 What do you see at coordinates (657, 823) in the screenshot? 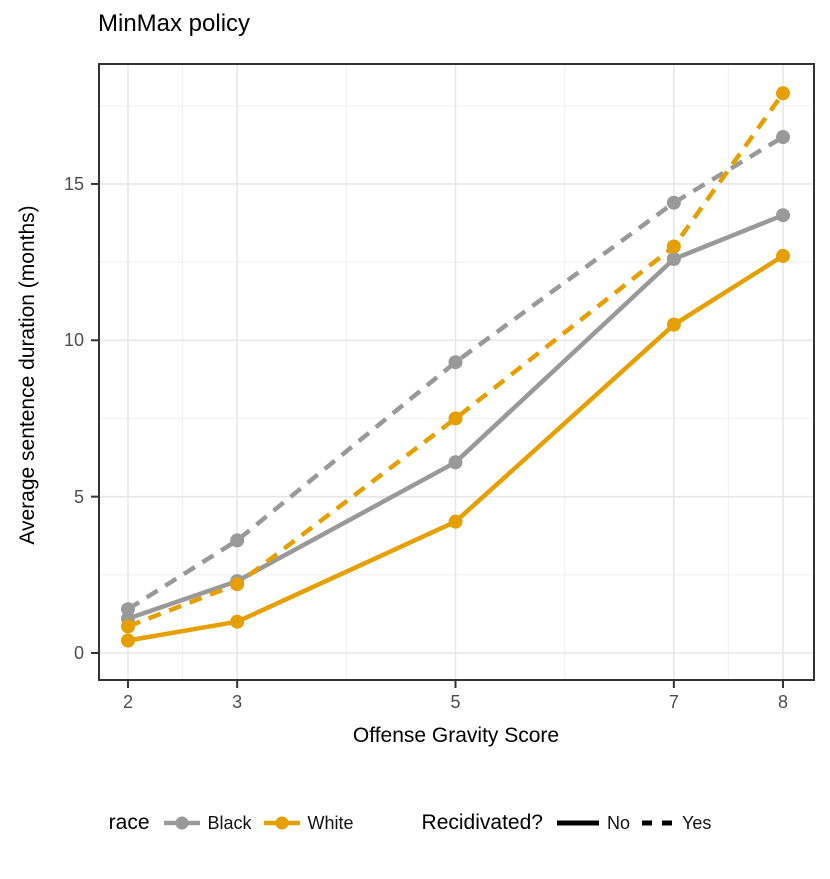
I see `dashed-line-key-icon` at bounding box center [657, 823].